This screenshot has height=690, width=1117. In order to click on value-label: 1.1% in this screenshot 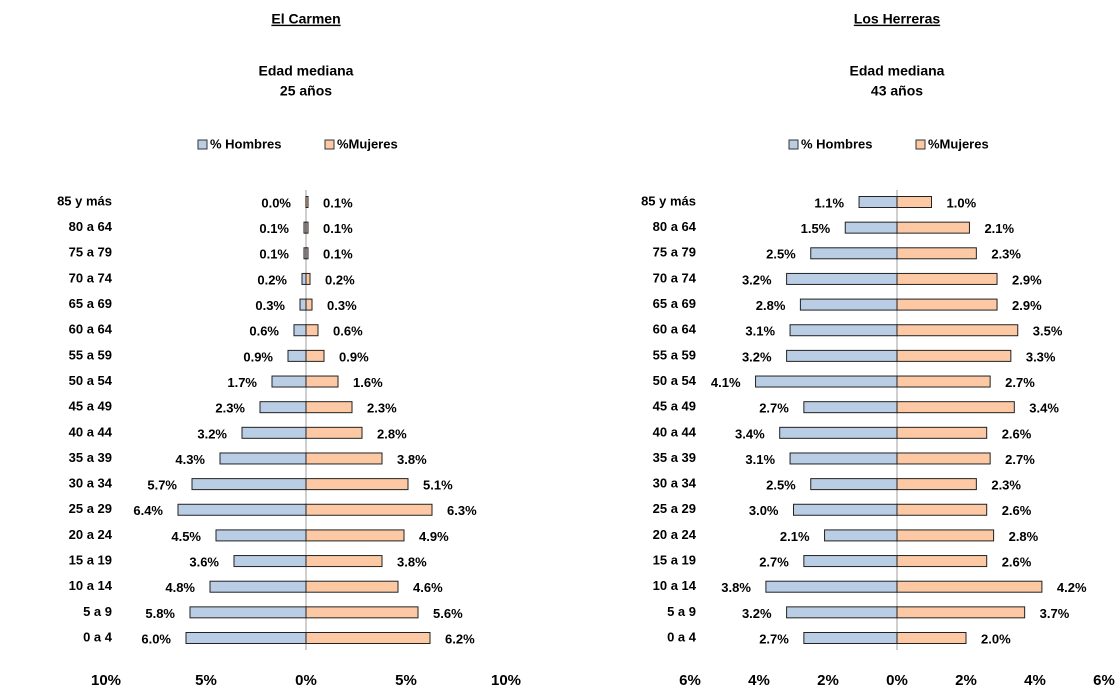, I will do `click(829, 202)`.